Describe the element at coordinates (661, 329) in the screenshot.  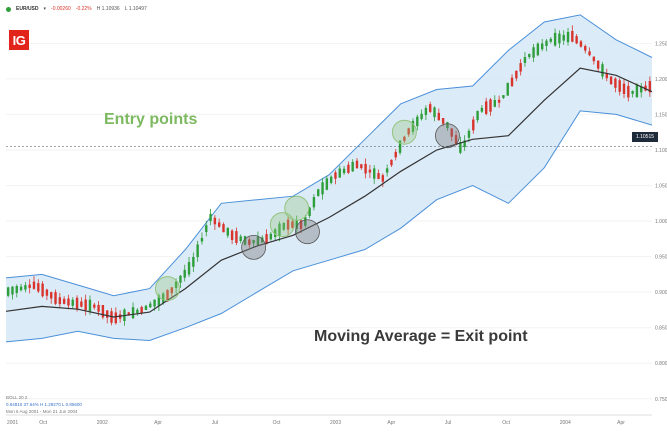
I see `y-tick-label: 0.85000` at that location.